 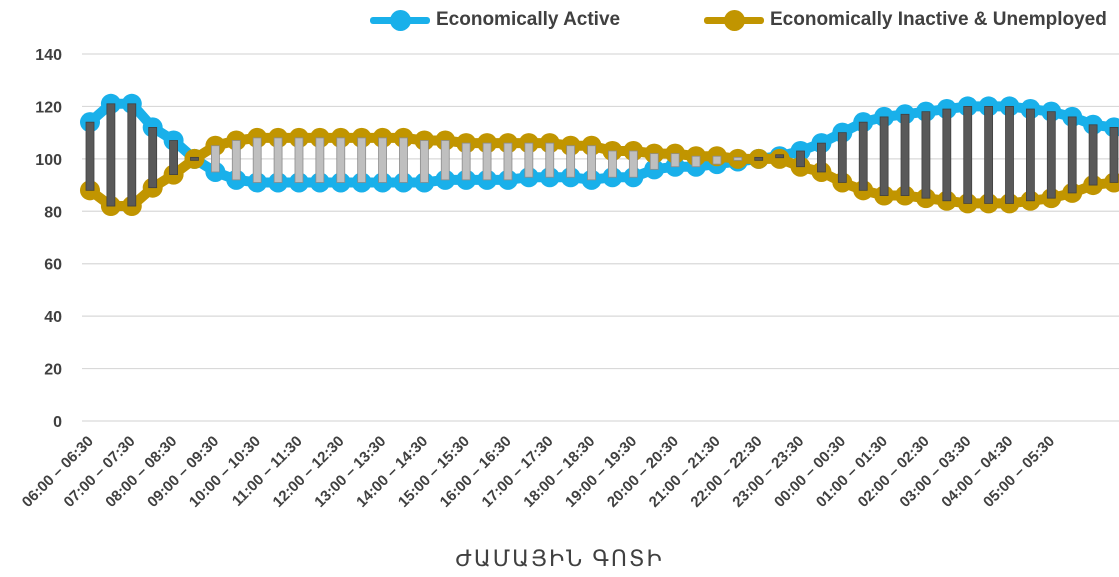 I want to click on y-tick-label: 140, so click(x=48, y=55).